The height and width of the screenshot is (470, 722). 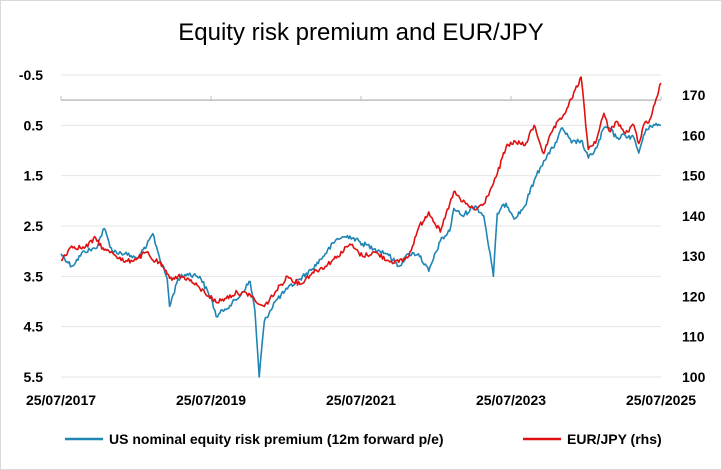 What do you see at coordinates (694, 296) in the screenshot?
I see `right-tick-label: 120` at bounding box center [694, 296].